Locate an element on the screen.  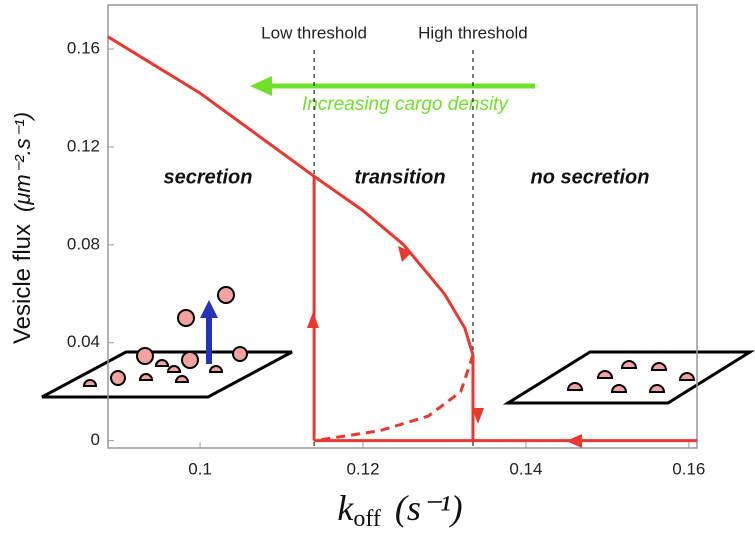
vesicles-right is located at coordinates (631, 376).